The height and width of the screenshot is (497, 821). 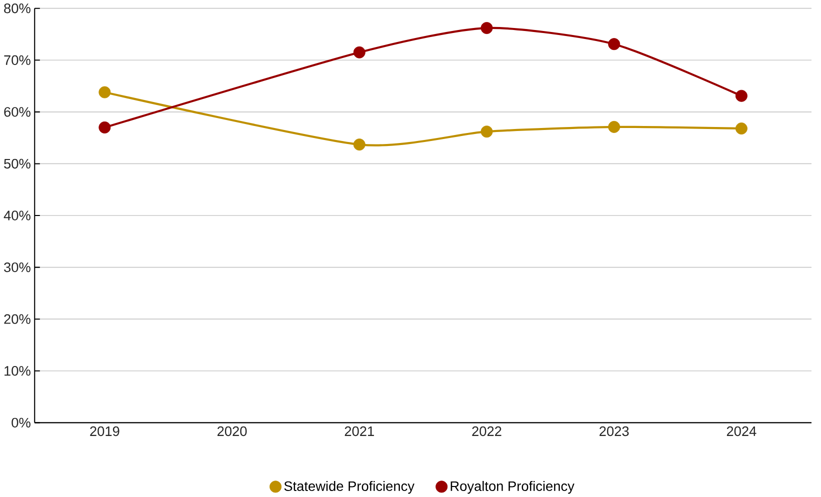 What do you see at coordinates (17, 164) in the screenshot?
I see `y-tick-label: 50%` at bounding box center [17, 164].